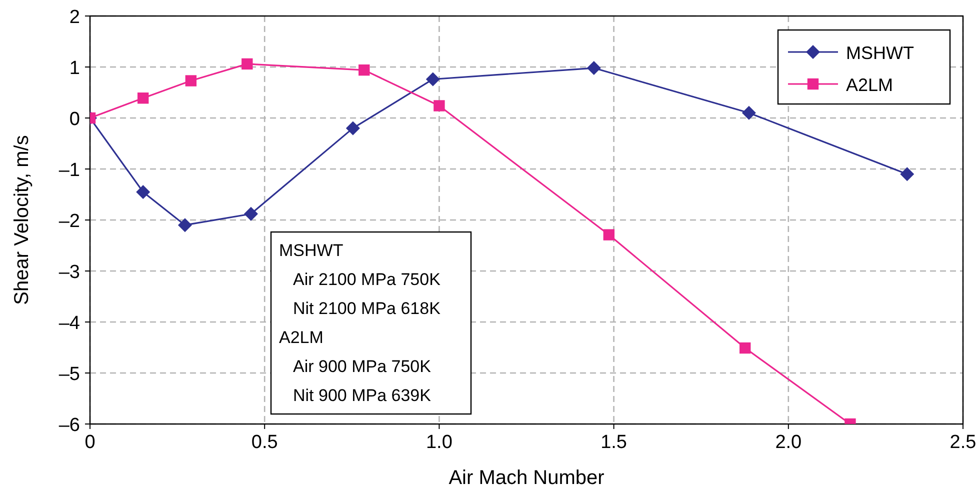 This screenshot has width=979, height=490. Describe the element at coordinates (614, 442) in the screenshot. I see `x-tick-label: 1.5` at that location.